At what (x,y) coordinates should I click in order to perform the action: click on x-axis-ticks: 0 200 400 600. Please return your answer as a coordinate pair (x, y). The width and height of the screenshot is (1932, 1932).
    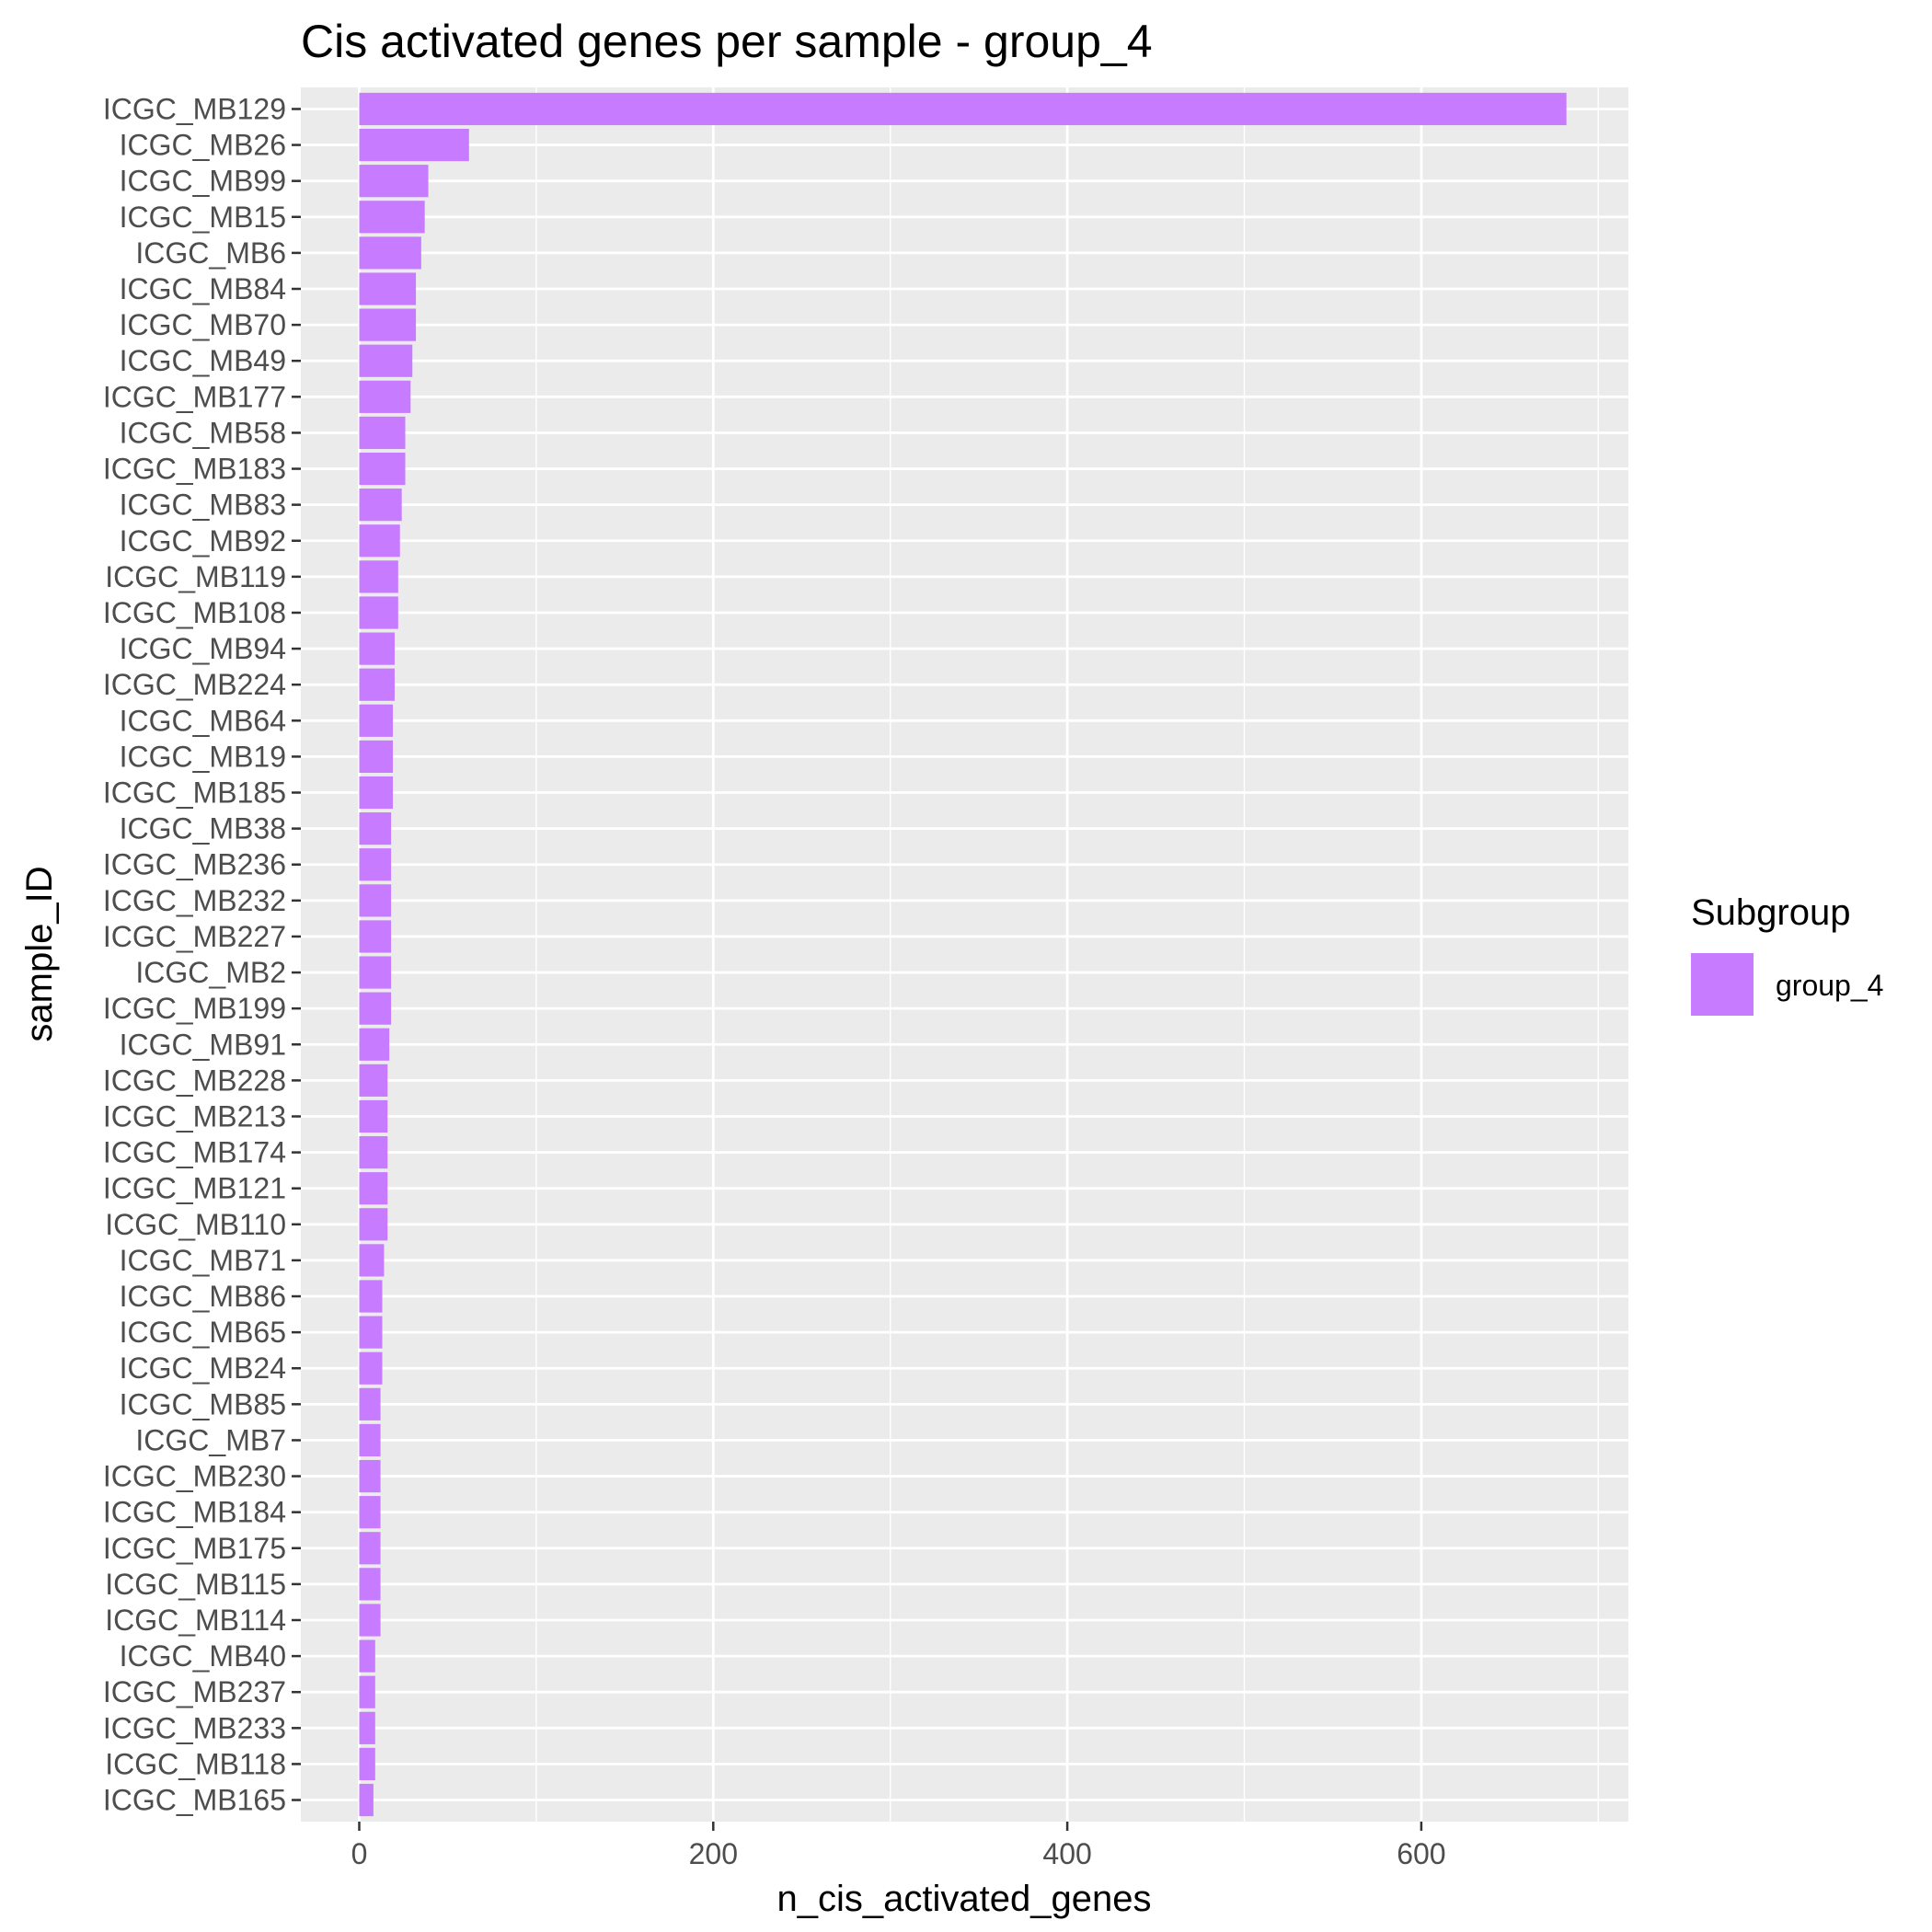
    Looking at the image, I should click on (898, 1846).